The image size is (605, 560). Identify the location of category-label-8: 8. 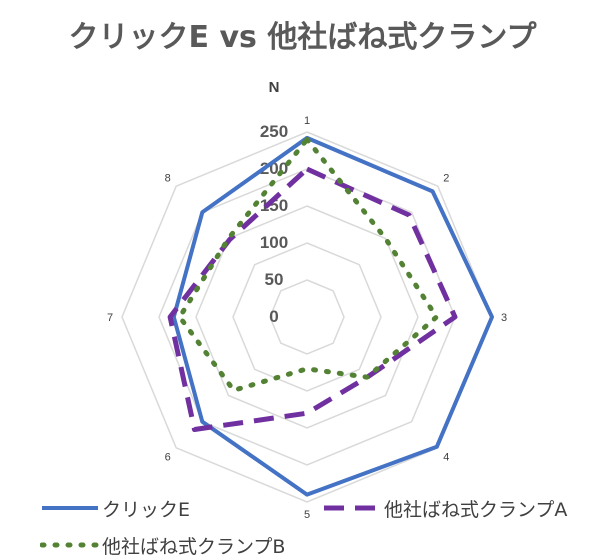
(168, 179).